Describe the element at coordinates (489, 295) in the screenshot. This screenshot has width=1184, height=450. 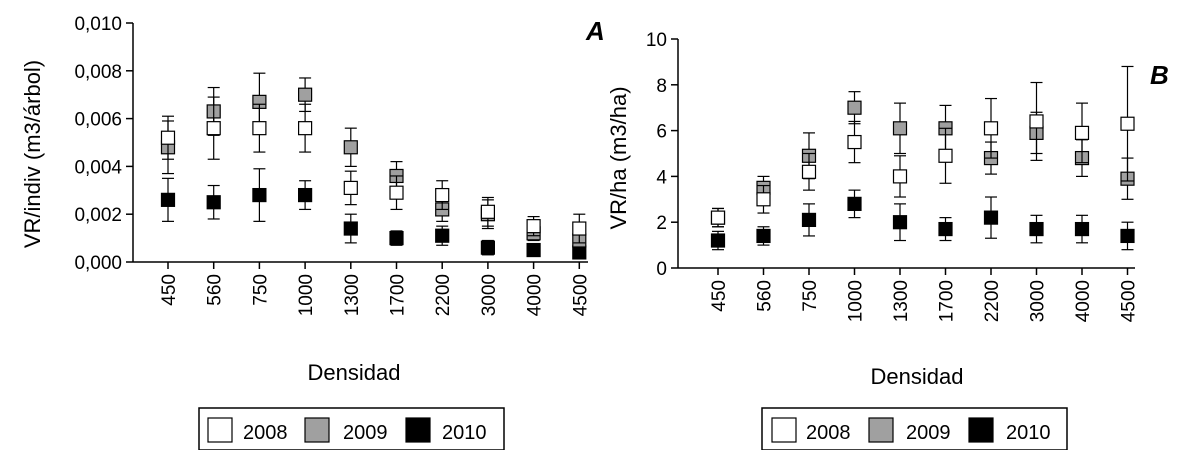
I see `x-tick-label-a: 3000` at that location.